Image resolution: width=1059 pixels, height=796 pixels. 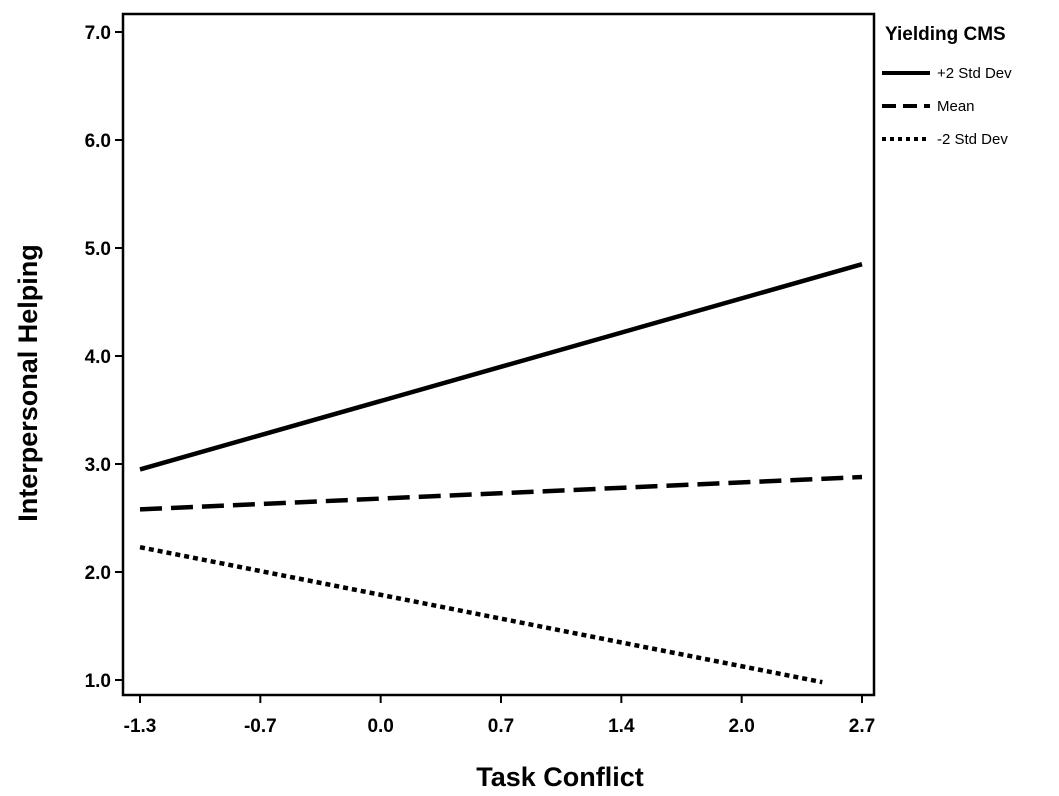 What do you see at coordinates (560, 777) in the screenshot?
I see `x-axis-title: Task Conflict` at bounding box center [560, 777].